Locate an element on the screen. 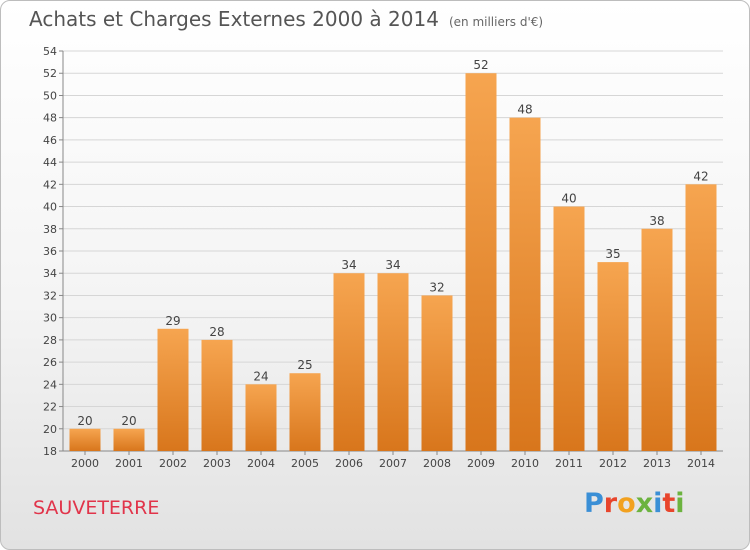  y-tick-label: 26 is located at coordinates (50, 362).